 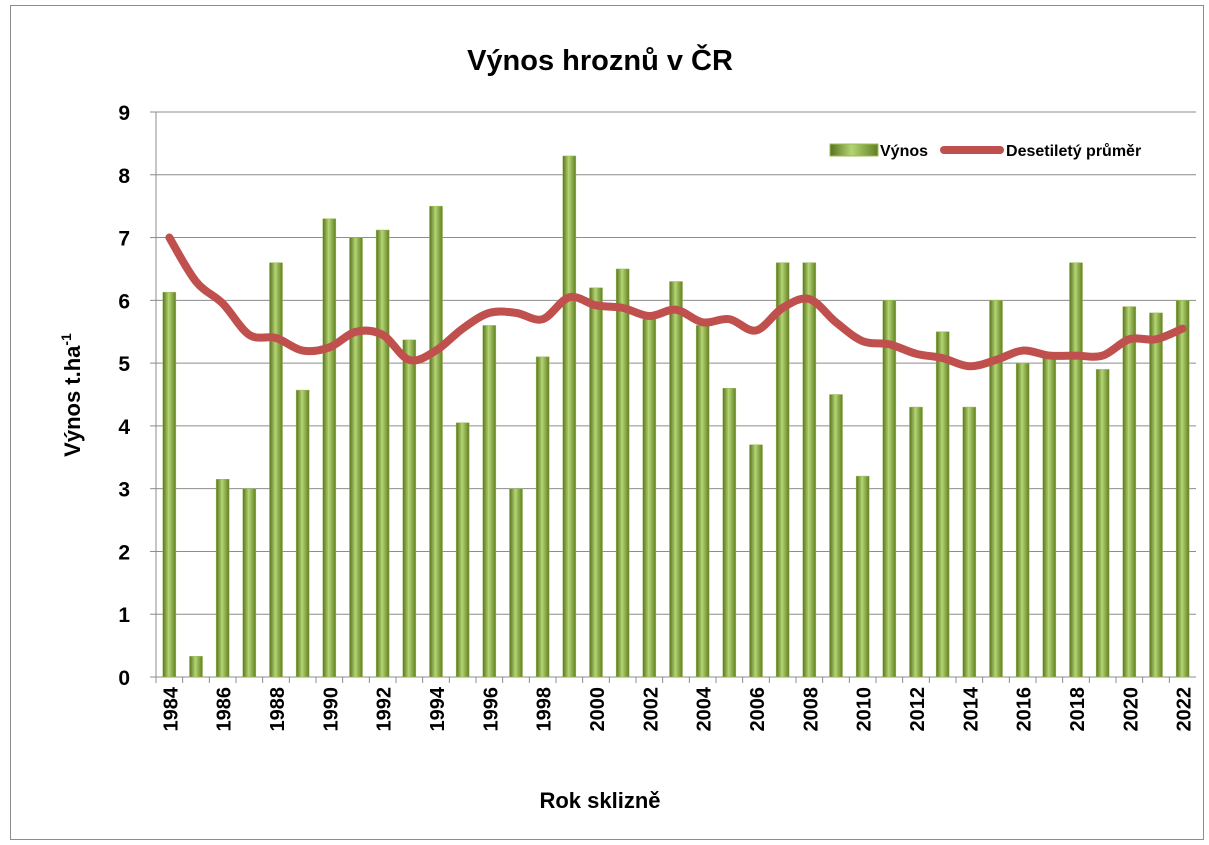 What do you see at coordinates (599, 800) in the screenshot?
I see `x-axis-title: Rok sklizně` at bounding box center [599, 800].